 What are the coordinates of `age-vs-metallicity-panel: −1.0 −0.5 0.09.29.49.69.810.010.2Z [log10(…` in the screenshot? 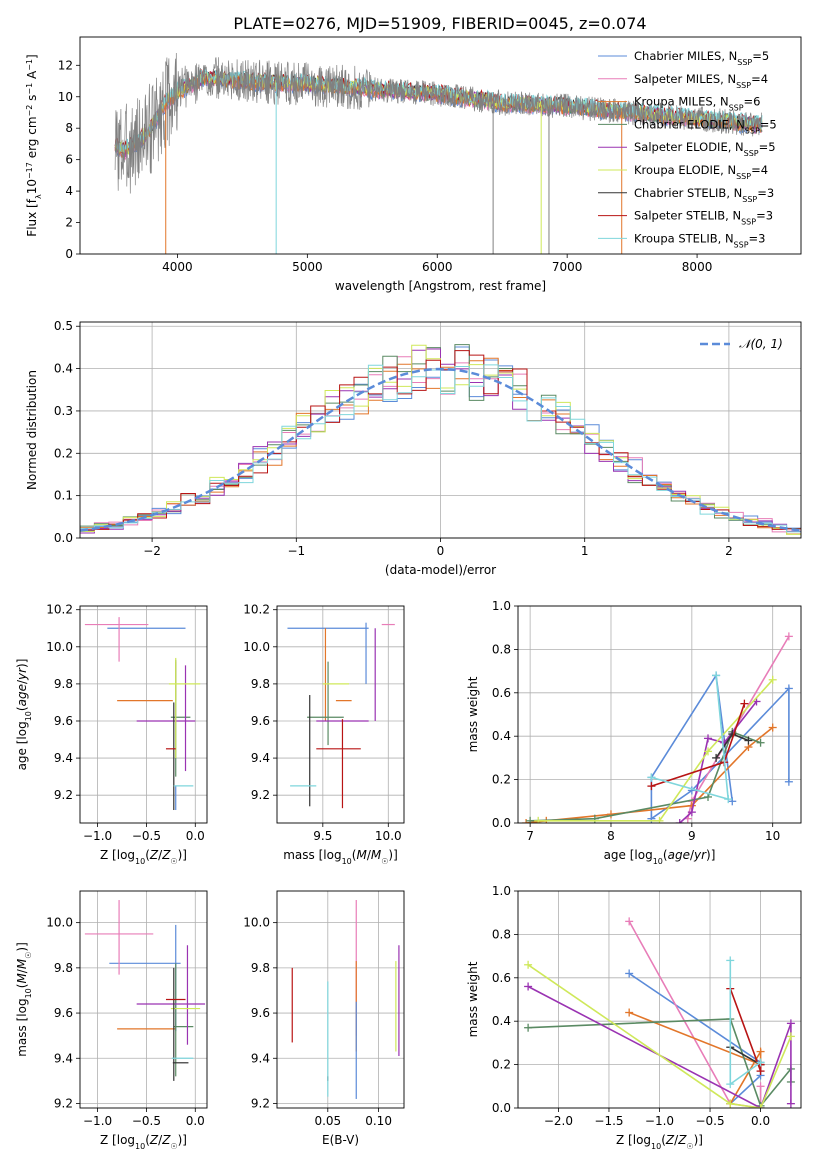 It's located at (111, 734).